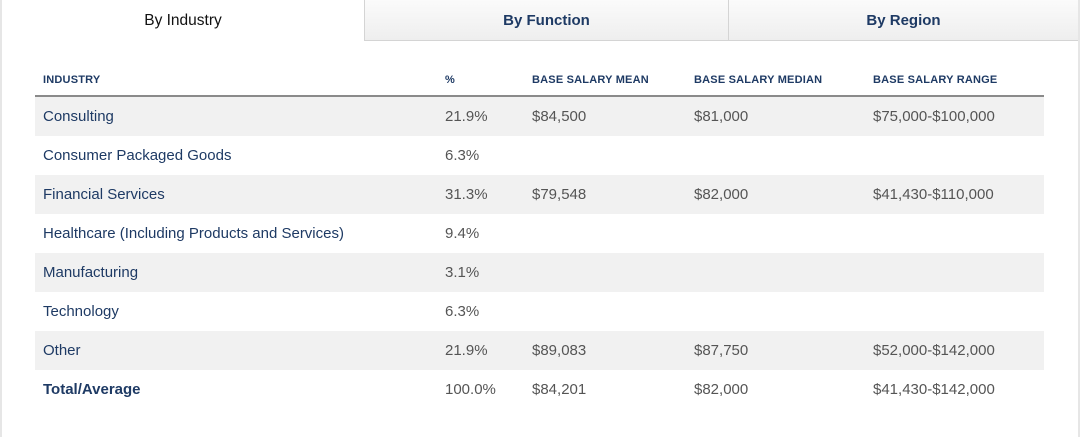 This screenshot has height=437, width=1080. I want to click on table-row: Technology 6.3%, so click(539, 311).